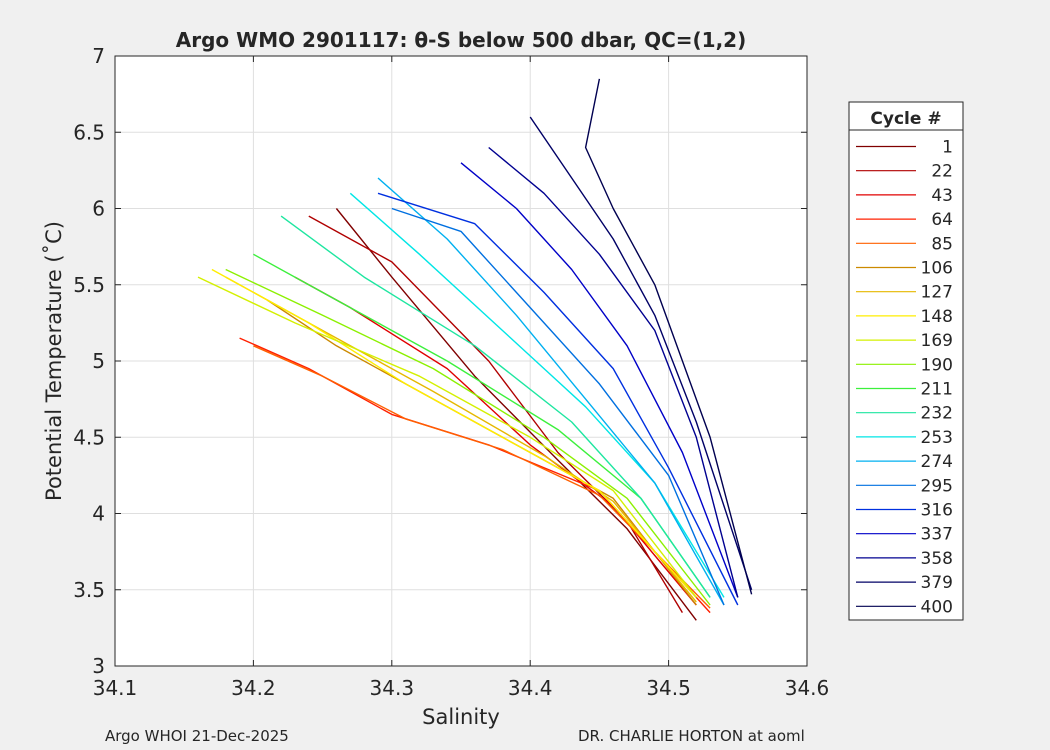 The height and width of the screenshot is (750, 1050). Describe the element at coordinates (937, 607) in the screenshot. I see `legend-label: 400` at that location.